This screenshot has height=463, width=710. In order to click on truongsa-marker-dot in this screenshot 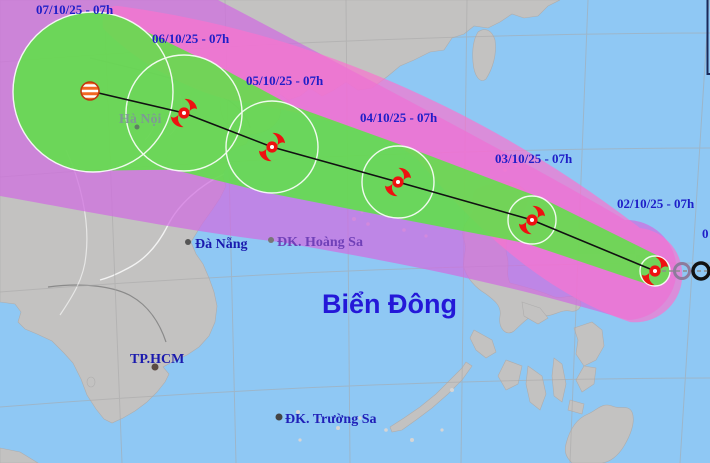, I will do `click(279, 417)`.